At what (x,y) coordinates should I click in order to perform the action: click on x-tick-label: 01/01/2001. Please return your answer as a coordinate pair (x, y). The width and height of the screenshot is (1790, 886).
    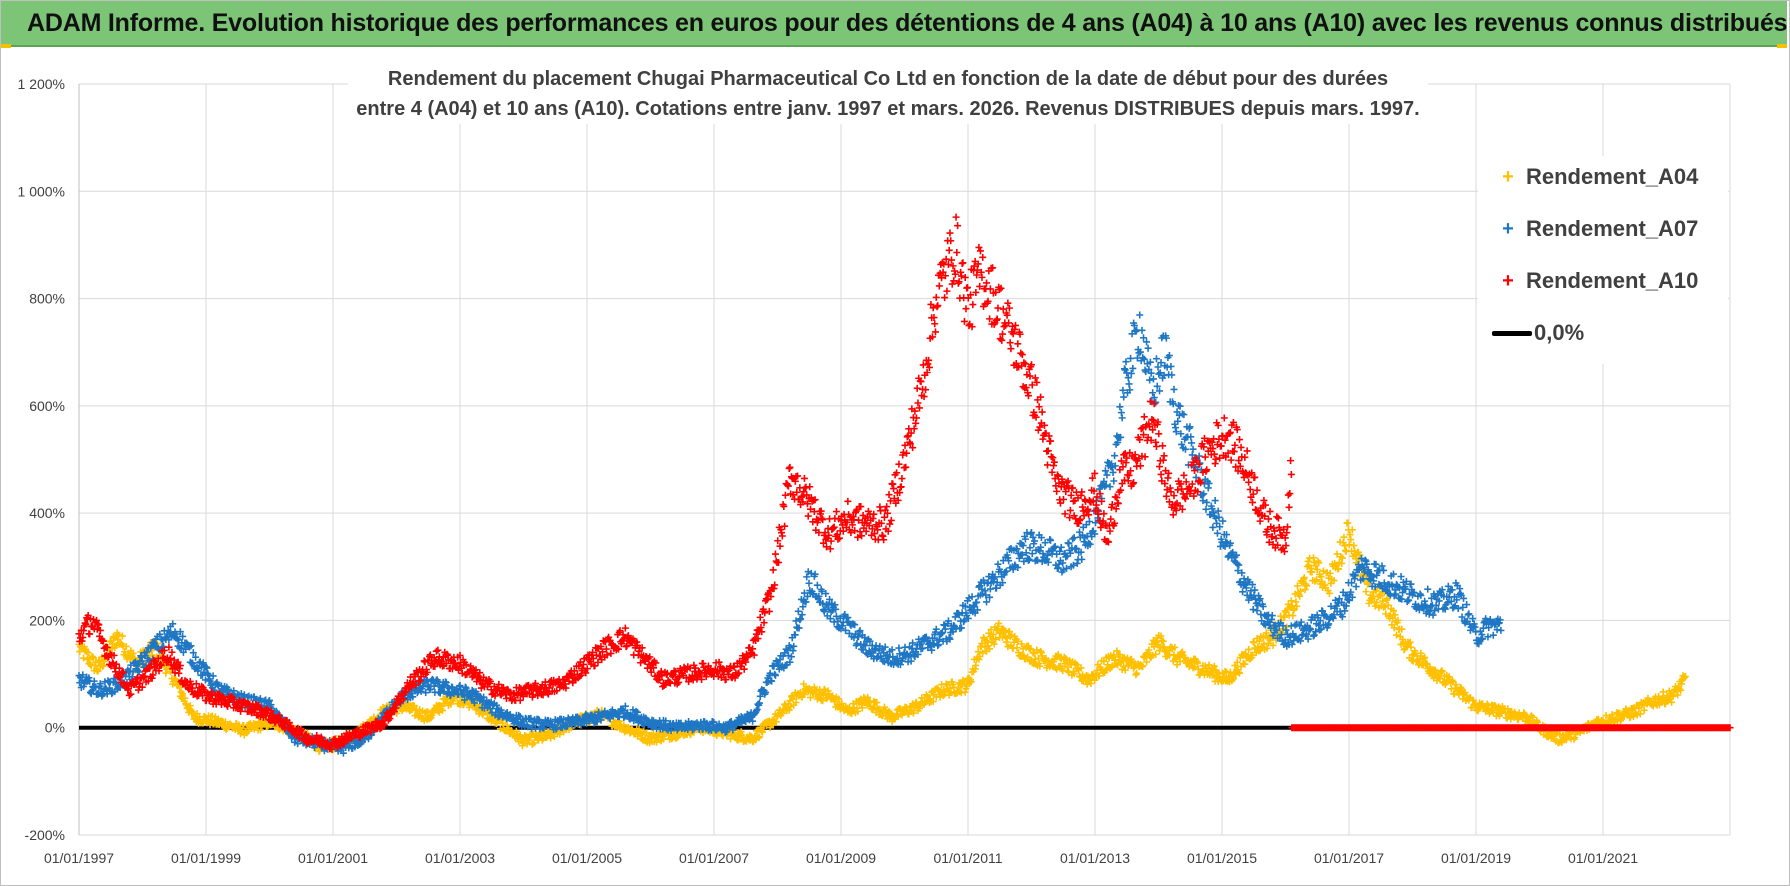
    Looking at the image, I should click on (333, 858).